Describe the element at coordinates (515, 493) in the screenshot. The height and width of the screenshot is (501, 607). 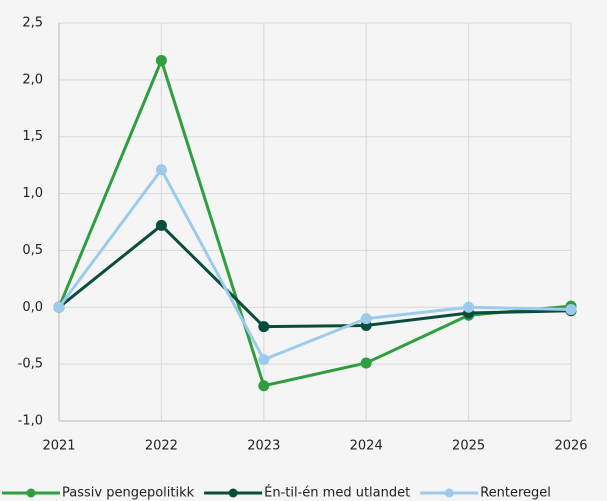
I see `legend-label: Renteregel` at that location.